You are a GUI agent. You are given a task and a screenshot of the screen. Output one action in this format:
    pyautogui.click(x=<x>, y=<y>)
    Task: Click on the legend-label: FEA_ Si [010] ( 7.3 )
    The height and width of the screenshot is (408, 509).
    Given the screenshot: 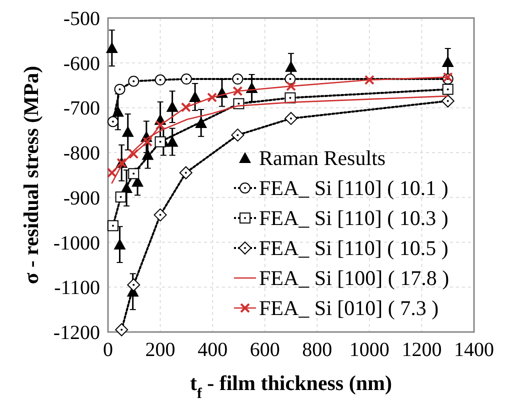 What is the action you would take?
    pyautogui.click(x=349, y=308)
    